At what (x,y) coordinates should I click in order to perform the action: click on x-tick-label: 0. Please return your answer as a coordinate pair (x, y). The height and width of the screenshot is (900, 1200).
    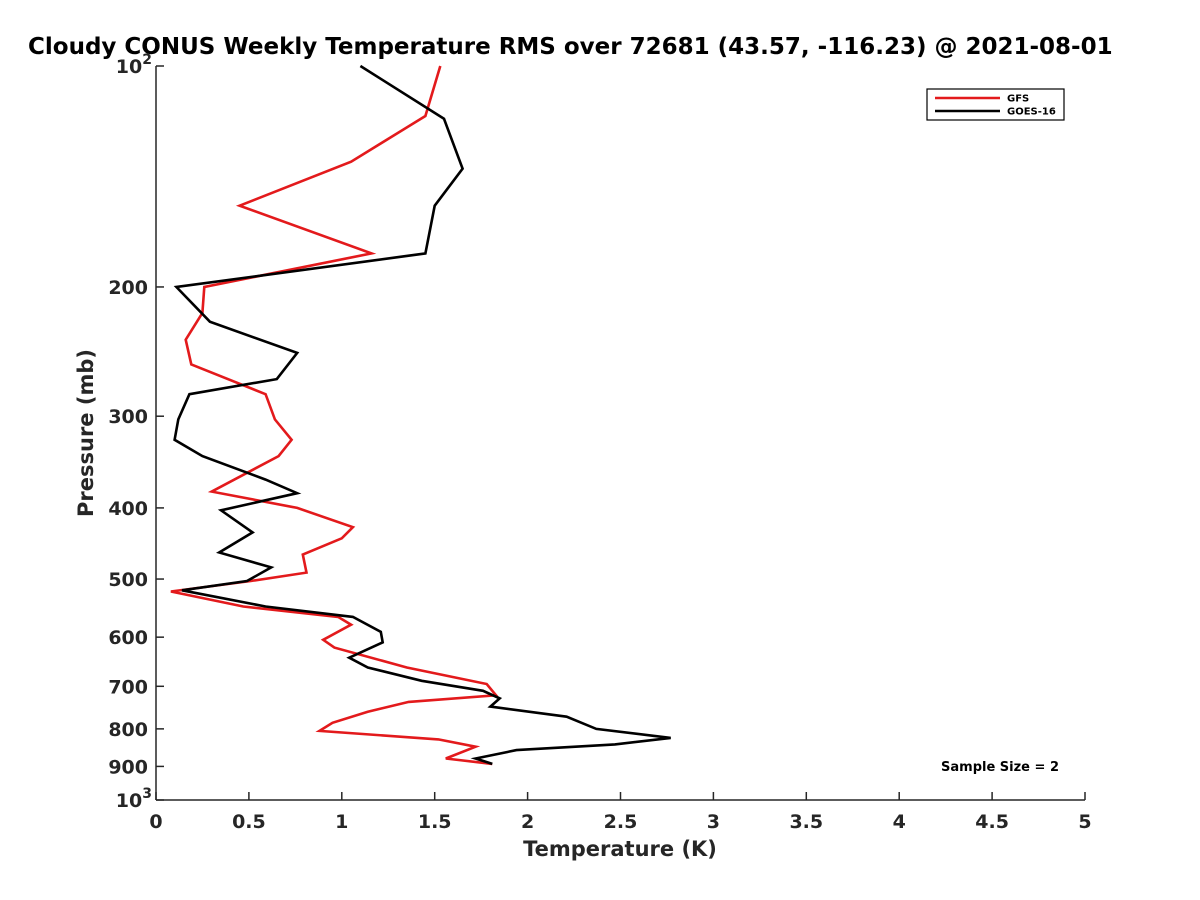
    Looking at the image, I should click on (155, 822).